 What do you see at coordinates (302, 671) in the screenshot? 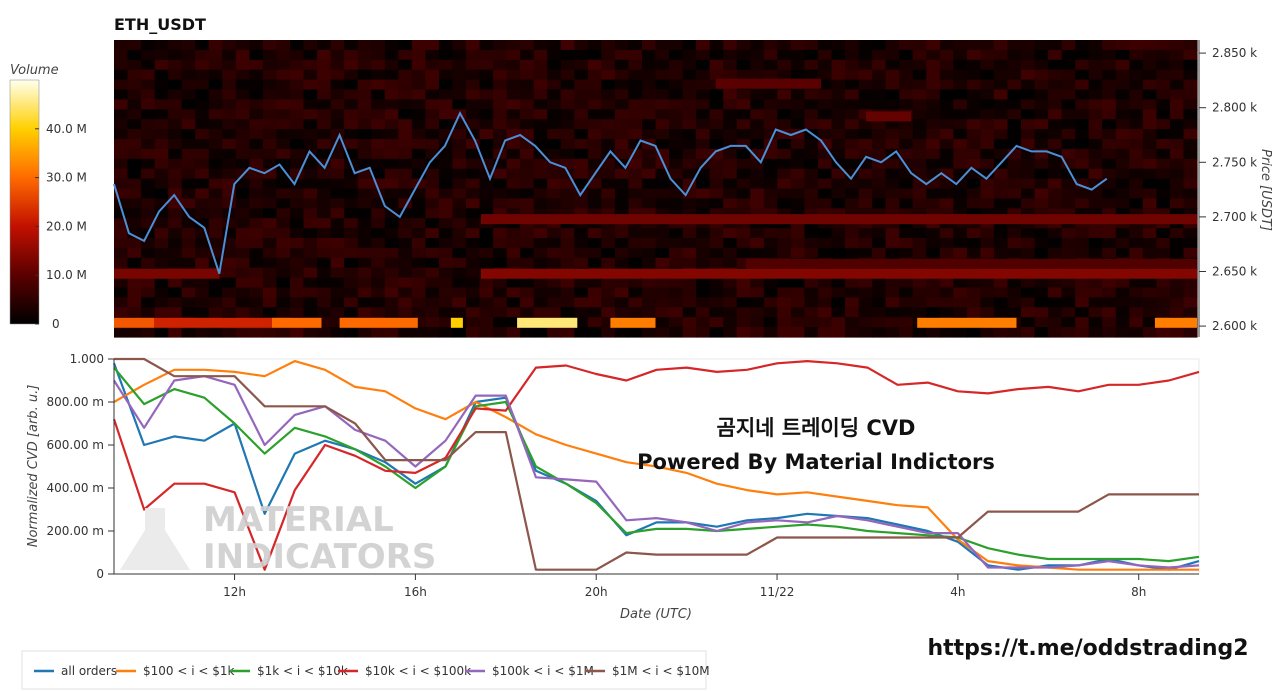
I see `legend-item-label: $1k < i < $10k` at bounding box center [302, 671].